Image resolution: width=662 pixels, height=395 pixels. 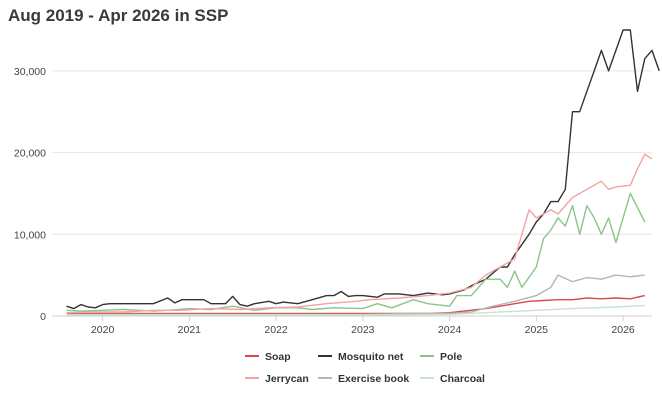 I want to click on legend-label: Mosquito net, so click(x=371, y=357).